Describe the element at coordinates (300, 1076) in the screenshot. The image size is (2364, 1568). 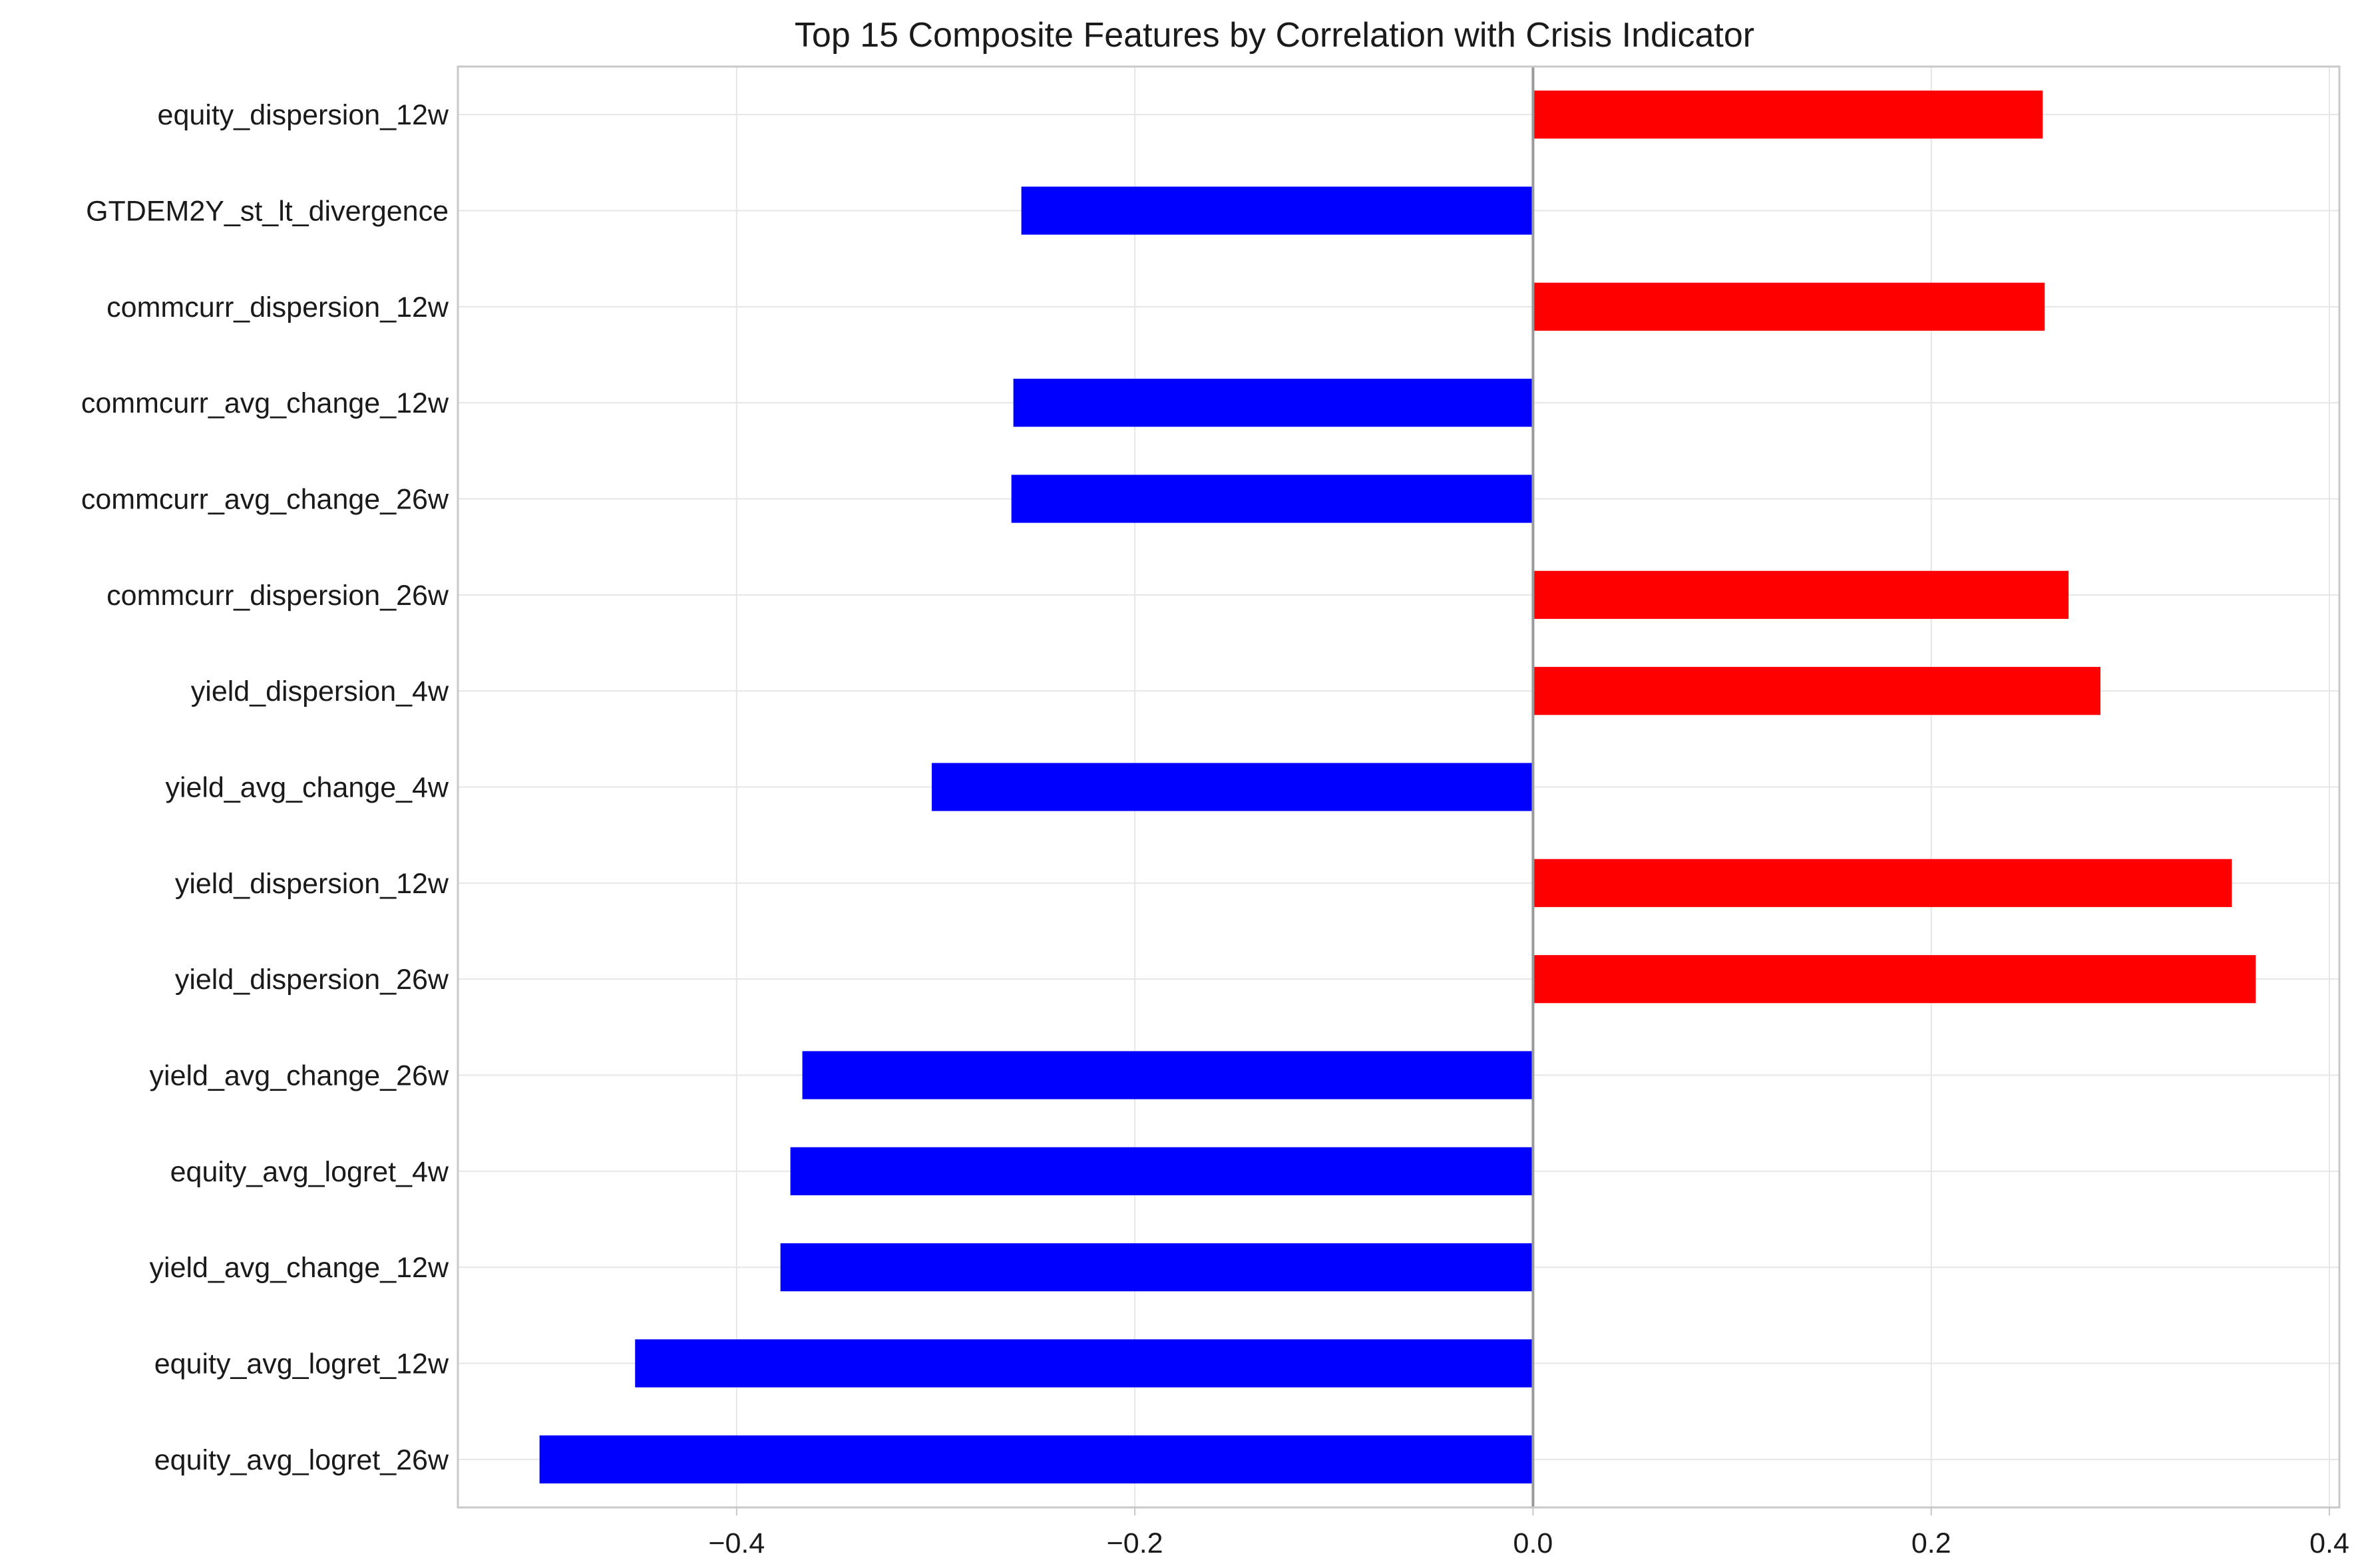
I see `category-label: yield_avg_change_26w` at that location.